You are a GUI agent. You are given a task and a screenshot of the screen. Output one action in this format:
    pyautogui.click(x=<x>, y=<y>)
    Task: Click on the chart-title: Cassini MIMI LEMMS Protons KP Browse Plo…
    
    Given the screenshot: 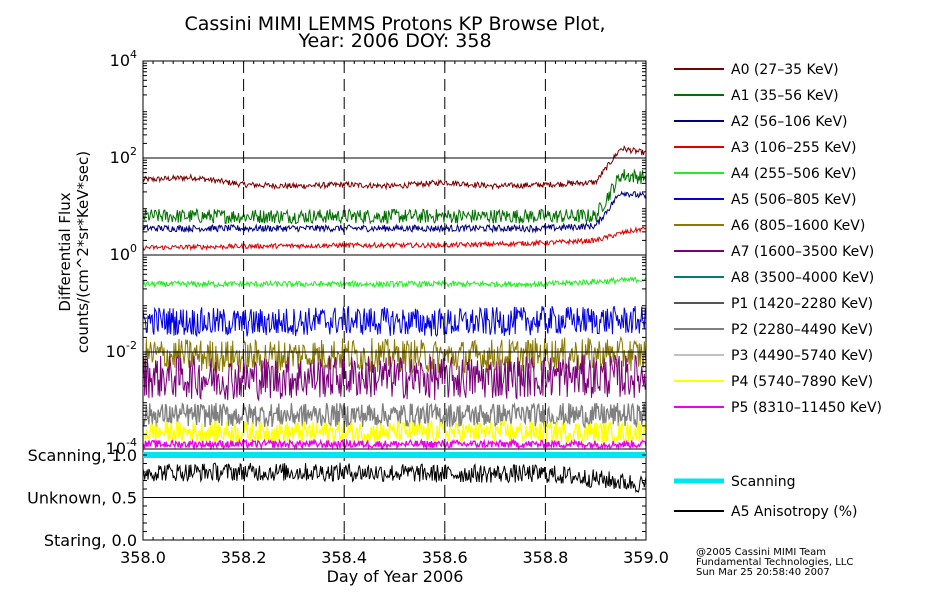 What is the action you would take?
    pyautogui.click(x=394, y=24)
    